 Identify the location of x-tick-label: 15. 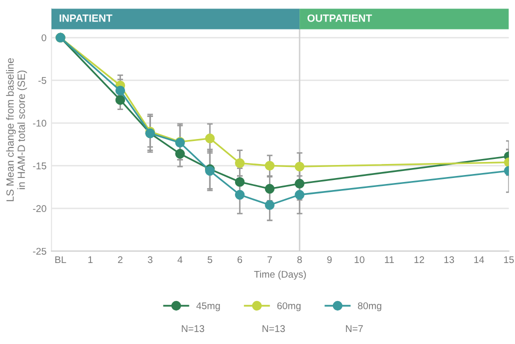
(509, 260).